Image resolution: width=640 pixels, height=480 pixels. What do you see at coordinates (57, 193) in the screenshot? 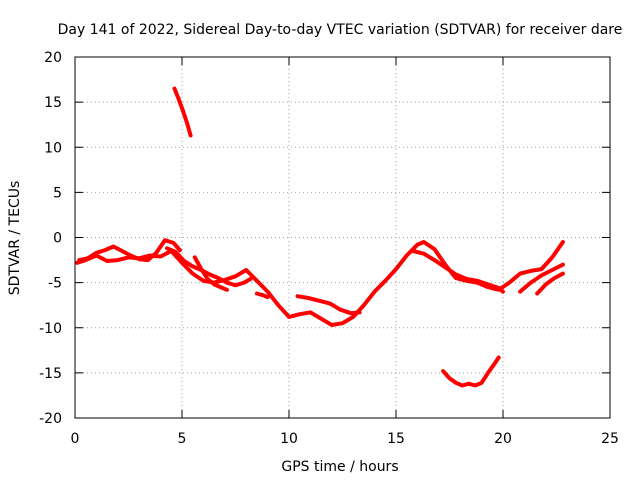
I see `y-tick-label: 5` at bounding box center [57, 193].